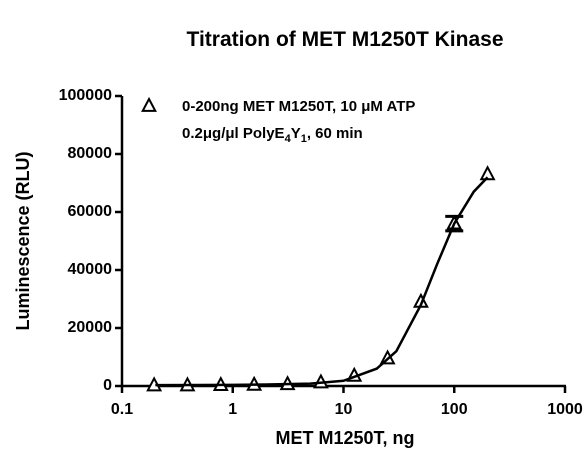 This screenshot has width=585, height=453. Describe the element at coordinates (122, 409) in the screenshot. I see `x-tick-label: 0.1` at that location.